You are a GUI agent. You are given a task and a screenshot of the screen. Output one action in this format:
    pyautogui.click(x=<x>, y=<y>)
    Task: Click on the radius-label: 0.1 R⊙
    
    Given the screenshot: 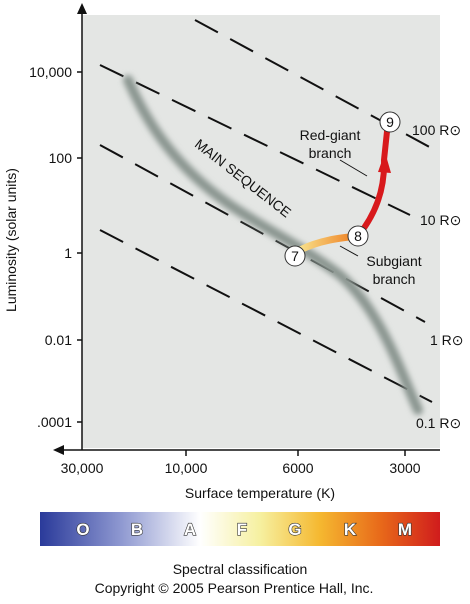 What is the action you would take?
    pyautogui.click(x=438, y=423)
    